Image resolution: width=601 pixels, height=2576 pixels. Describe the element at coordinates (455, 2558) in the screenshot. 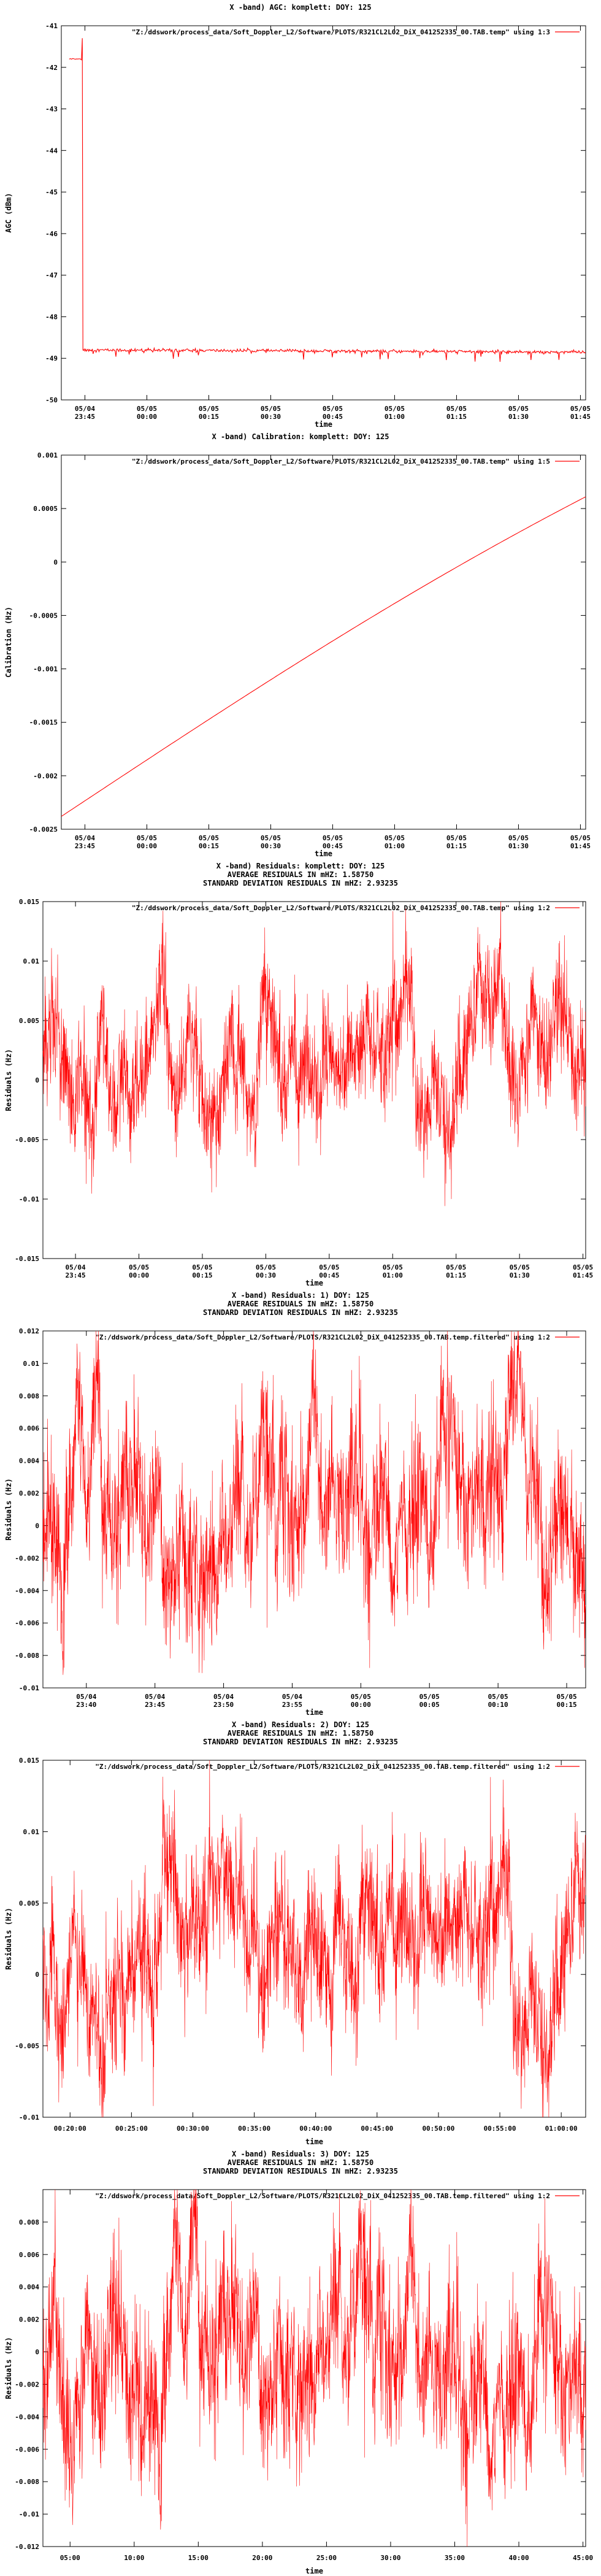

I see `x-tick-label: 35:00` at that location.